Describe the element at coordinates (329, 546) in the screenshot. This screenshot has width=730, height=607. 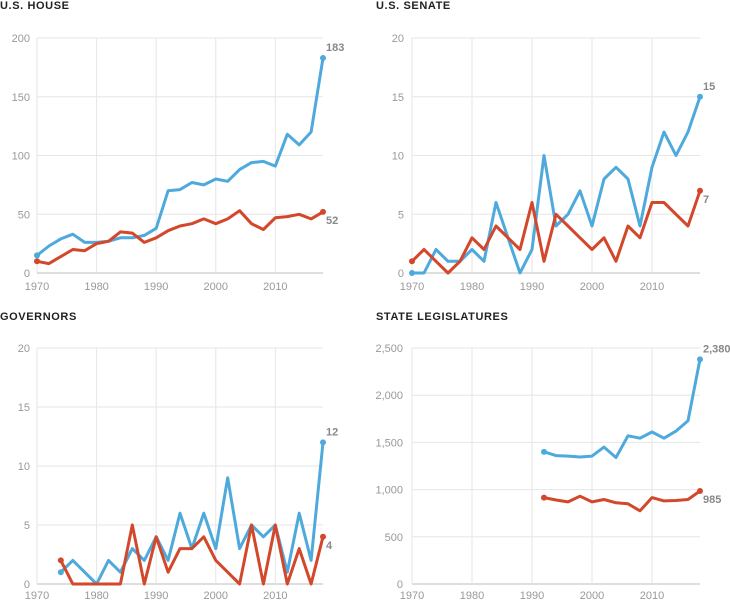
I see `red-end-label: 4` at that location.